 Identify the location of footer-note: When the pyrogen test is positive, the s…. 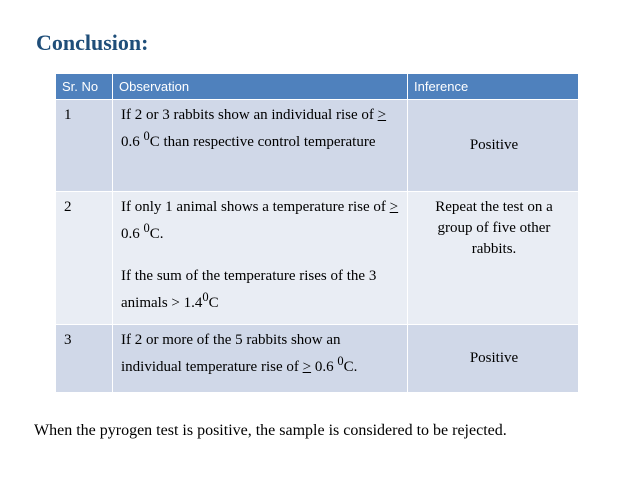
(270, 430).